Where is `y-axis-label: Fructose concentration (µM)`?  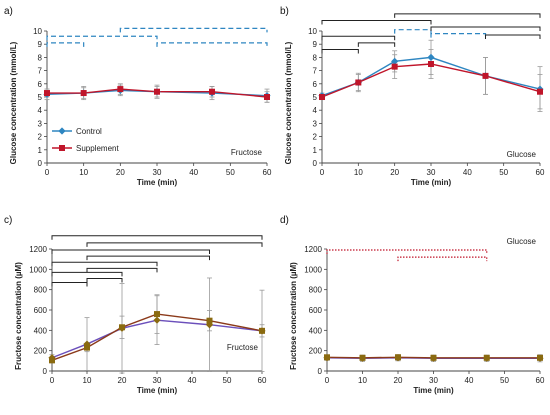 y-axis-label: Fructose concentration (µM) is located at coordinates (293, 316).